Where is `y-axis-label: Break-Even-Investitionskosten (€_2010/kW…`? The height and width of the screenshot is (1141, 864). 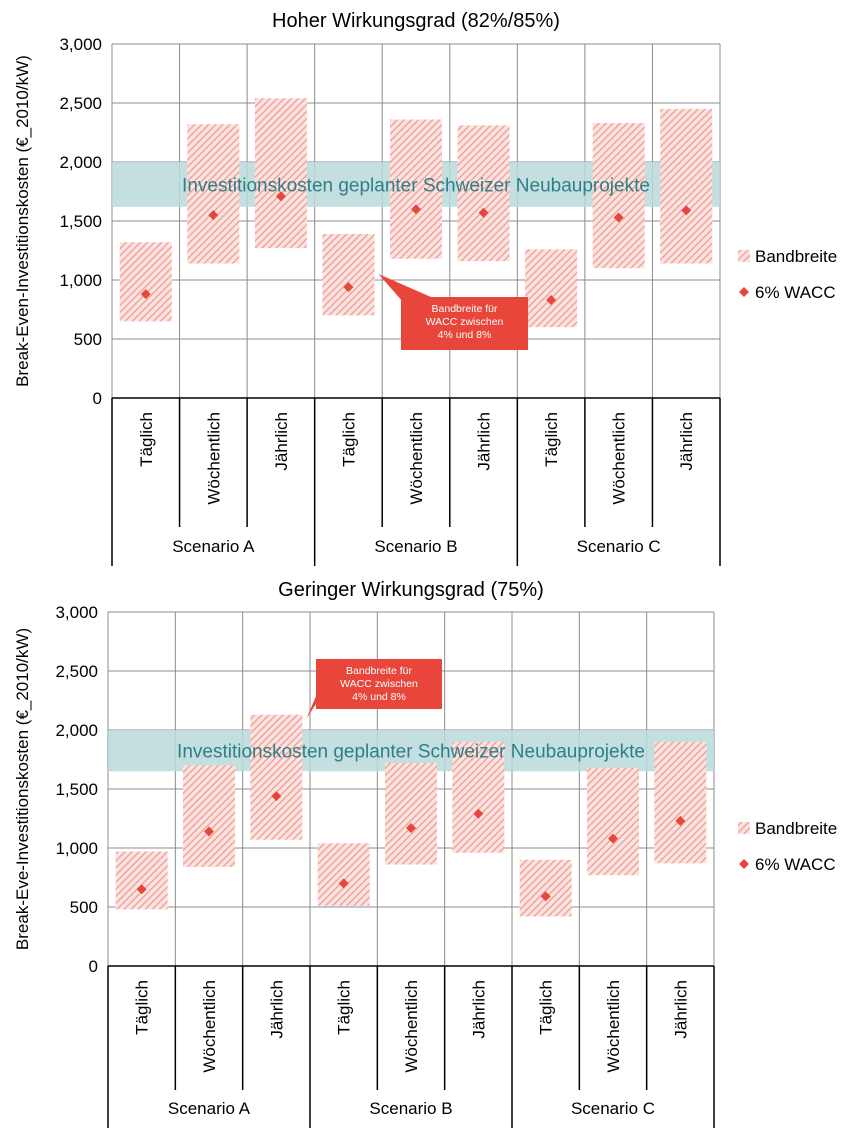 y-axis-label: Break-Even-Investitionskosten (€_2010/kW… is located at coordinates (22, 221).